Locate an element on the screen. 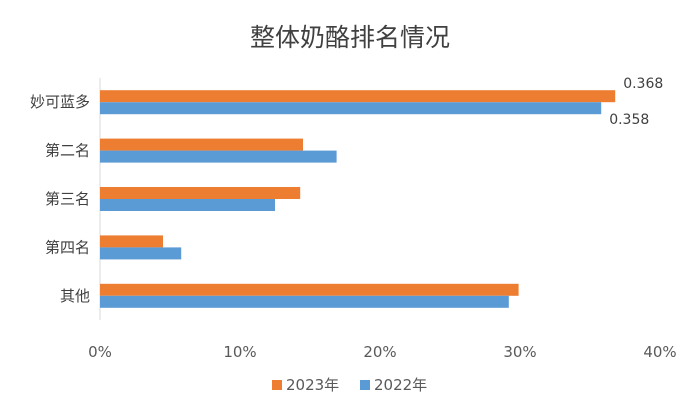 The image size is (700, 420). x-tick-label: 20% is located at coordinates (379, 352).